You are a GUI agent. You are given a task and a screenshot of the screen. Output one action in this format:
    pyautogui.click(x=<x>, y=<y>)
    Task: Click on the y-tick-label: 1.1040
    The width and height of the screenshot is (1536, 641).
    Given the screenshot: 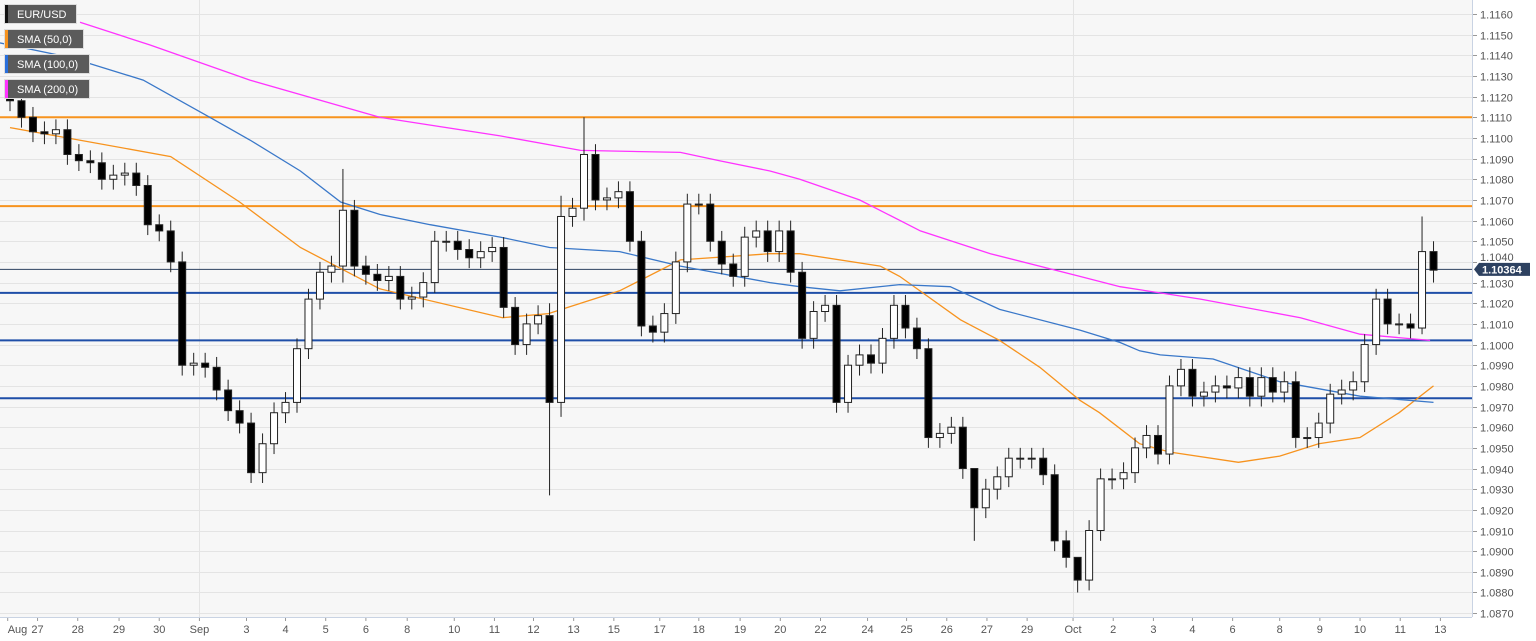 What is the action you would take?
    pyautogui.click(x=1497, y=258)
    